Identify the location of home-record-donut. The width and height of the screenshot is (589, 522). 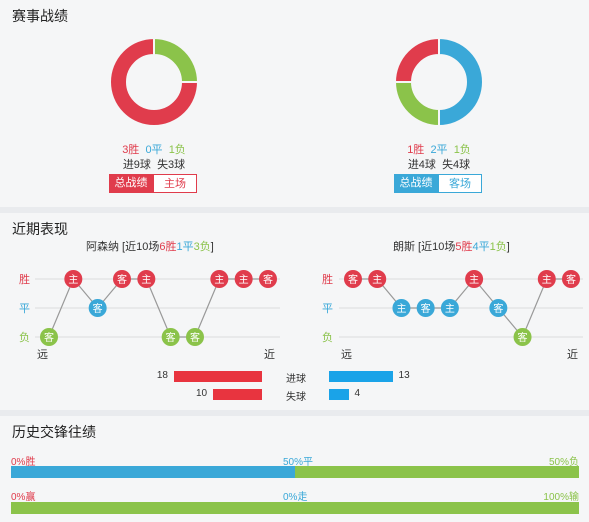
(154, 82).